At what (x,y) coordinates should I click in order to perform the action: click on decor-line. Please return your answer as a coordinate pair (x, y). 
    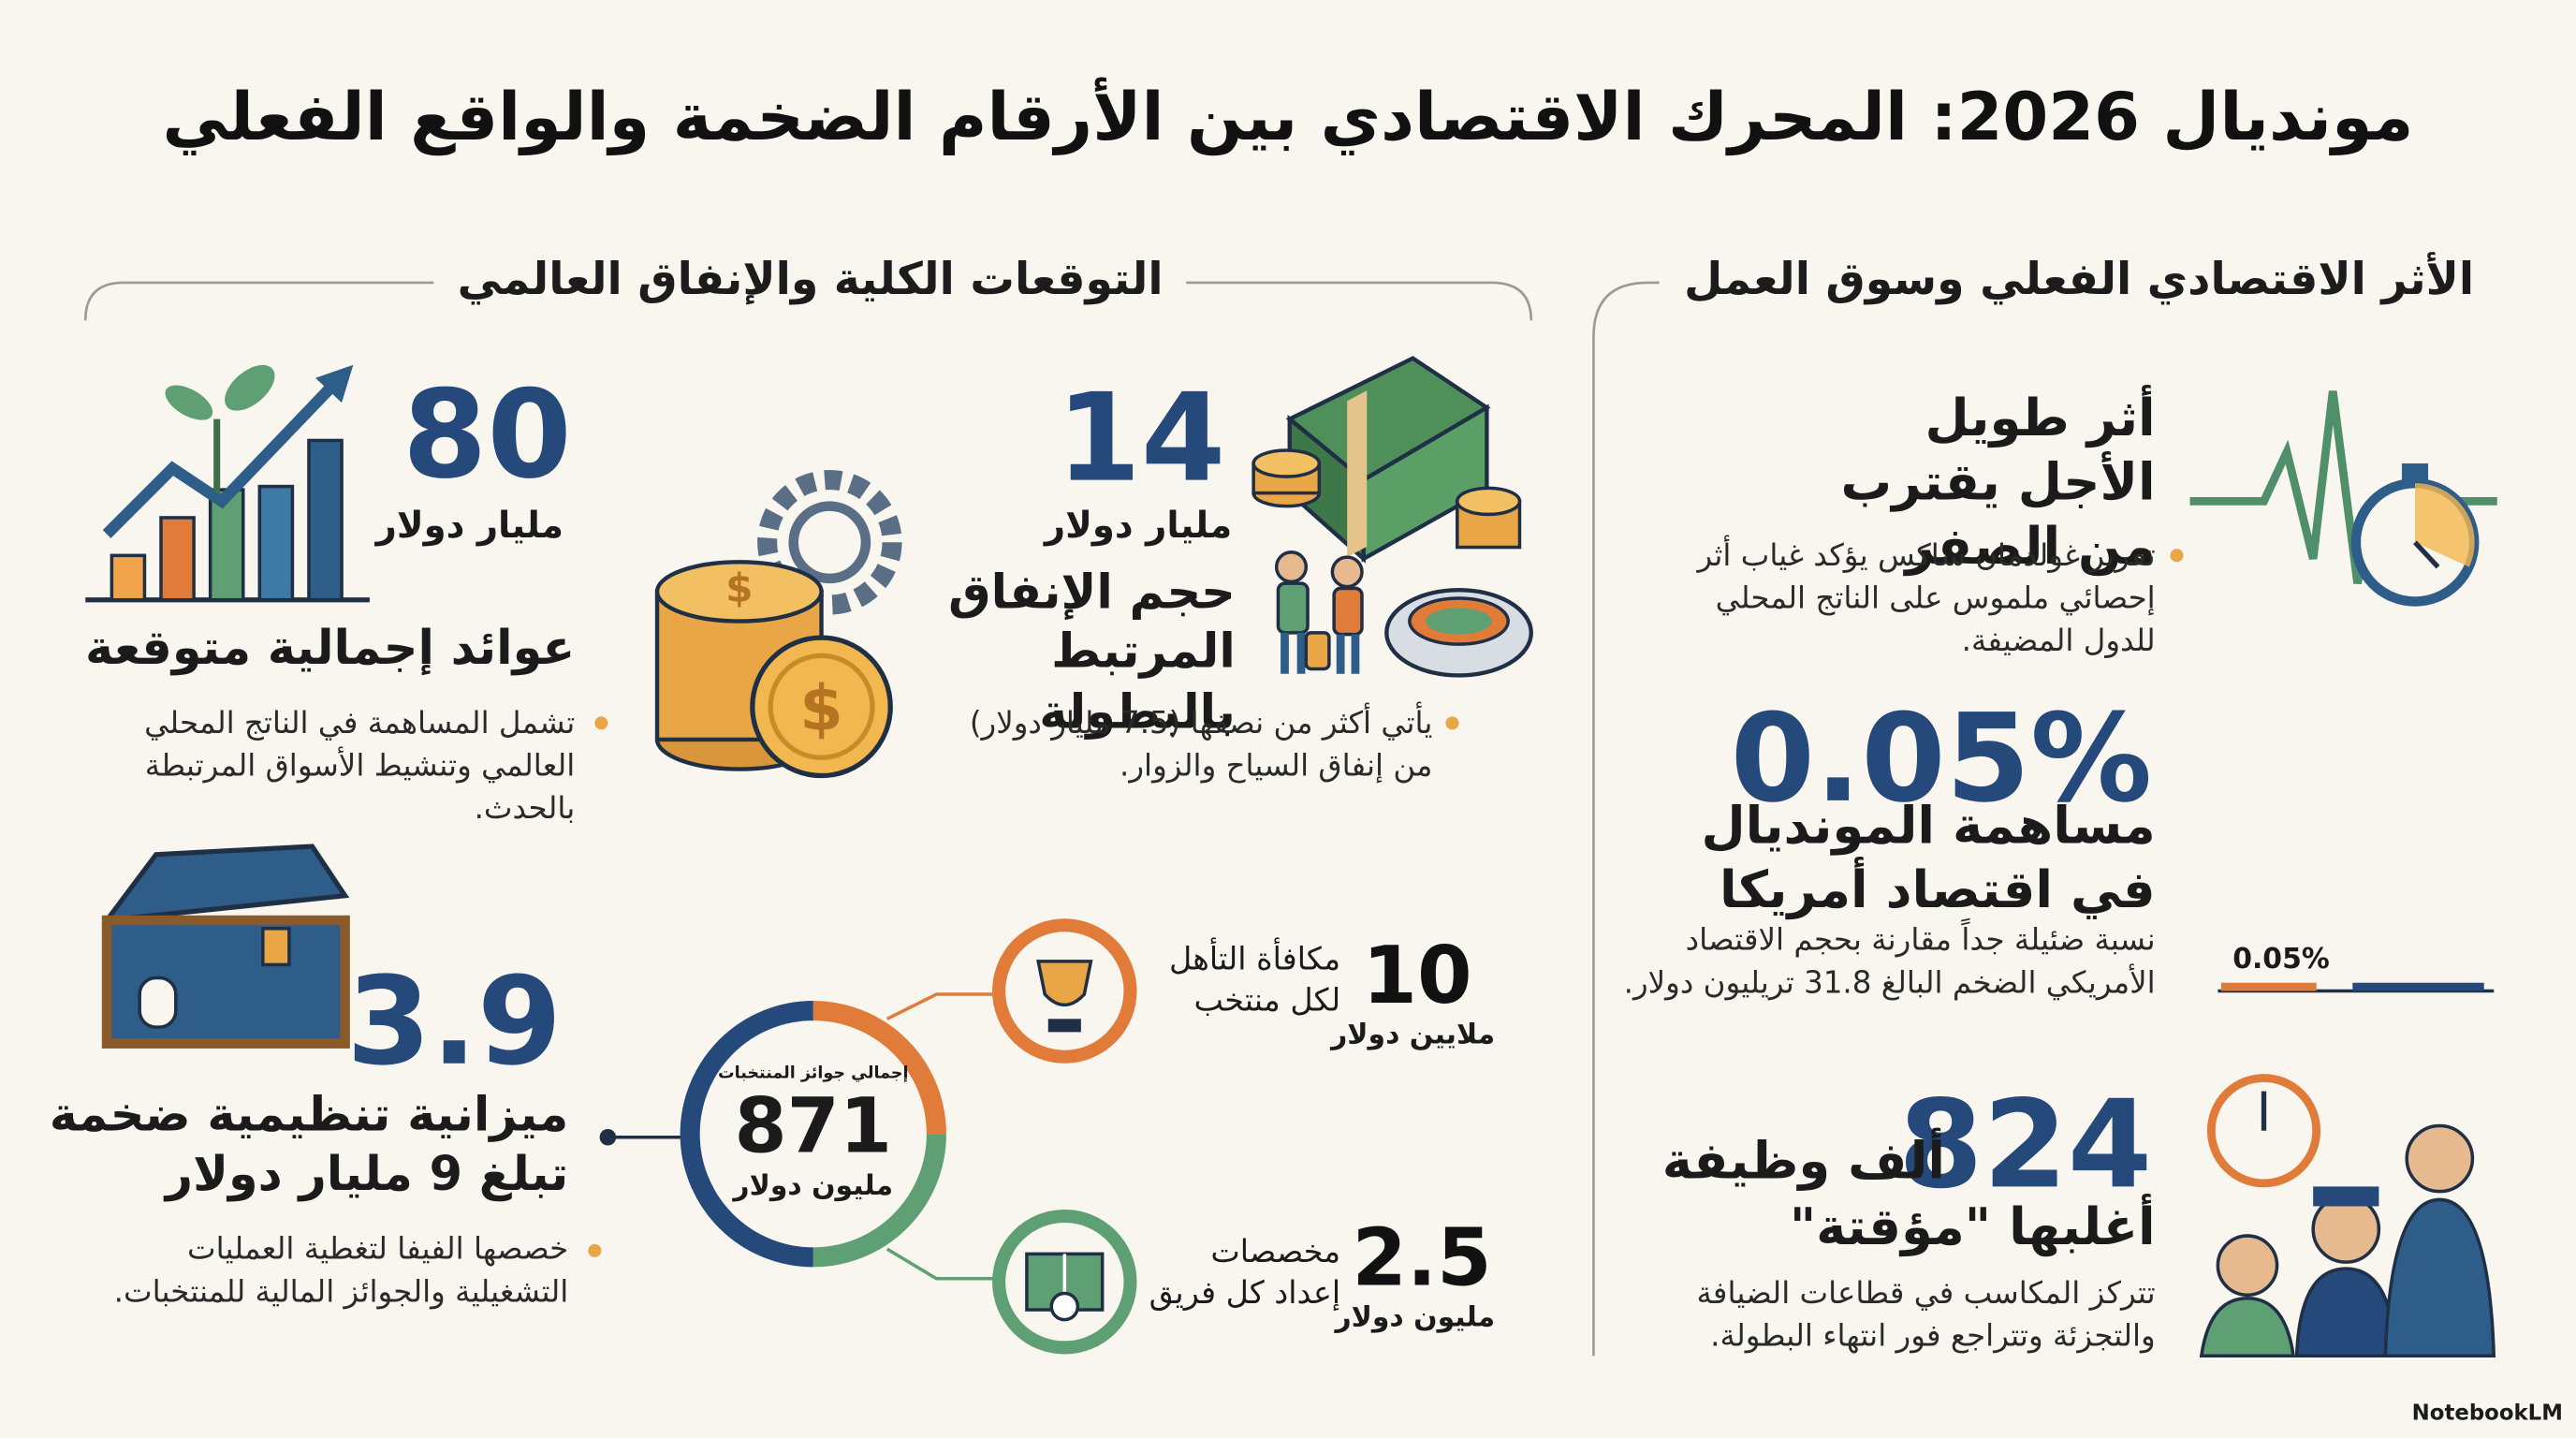
    Looking at the image, I should click on (2426, 554).